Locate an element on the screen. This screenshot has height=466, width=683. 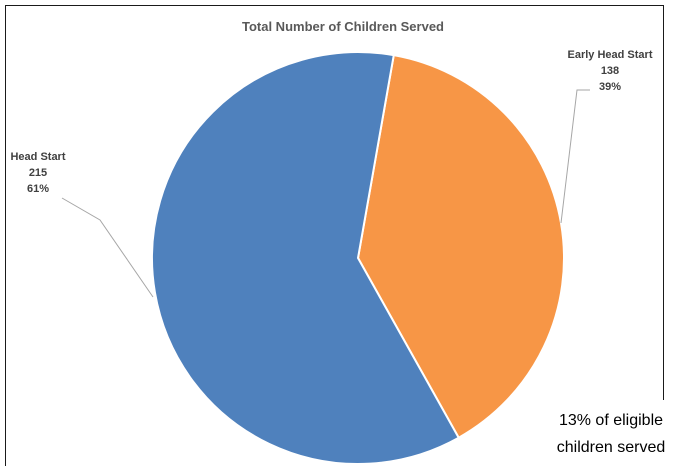
leader-line-early-head-start is located at coordinates (575, 156).